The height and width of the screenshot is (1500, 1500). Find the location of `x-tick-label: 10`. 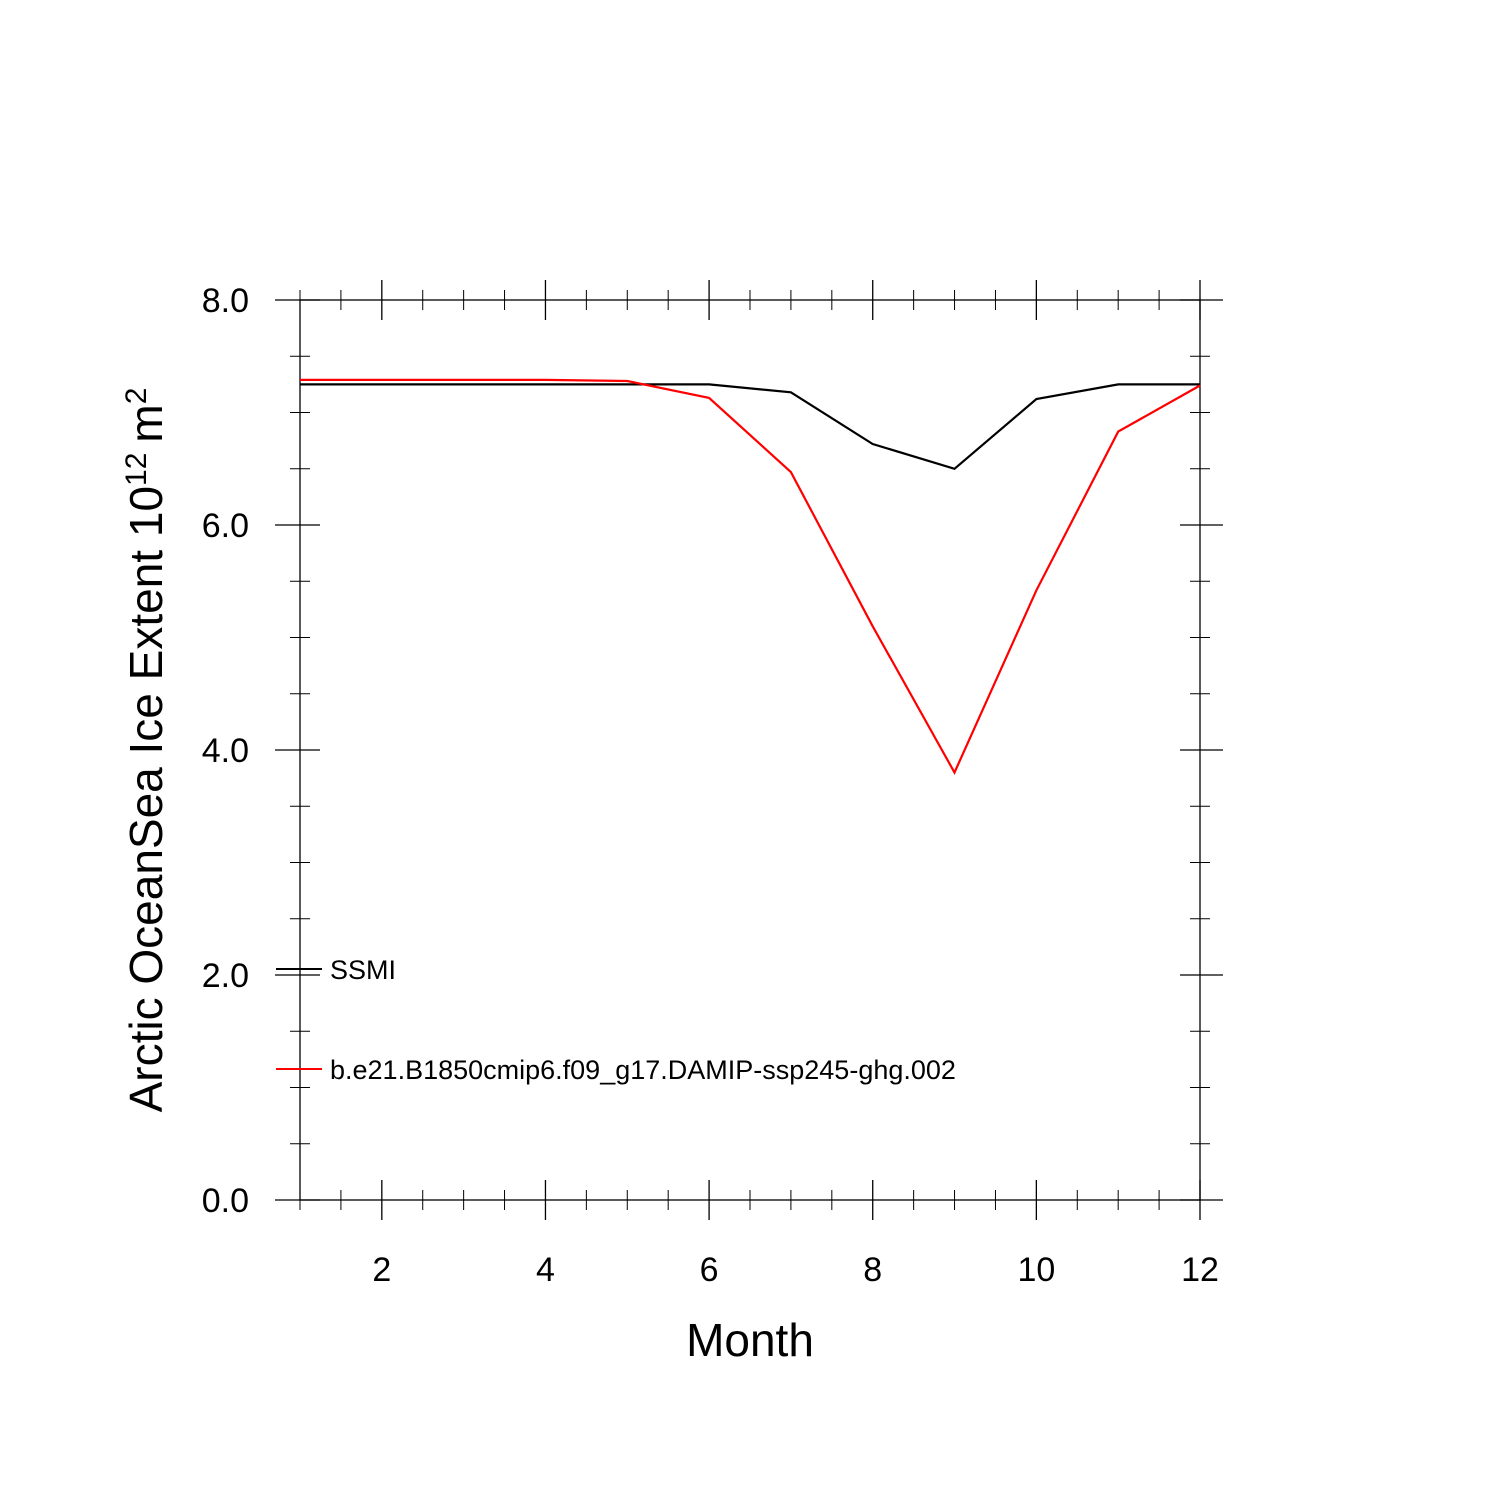

x-tick-label: 10 is located at coordinates (1036, 1270).